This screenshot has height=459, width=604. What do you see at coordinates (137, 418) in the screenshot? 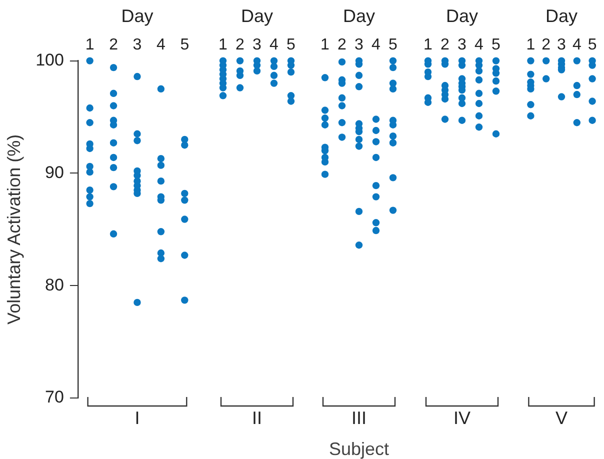
I see `text: I` at bounding box center [137, 418].